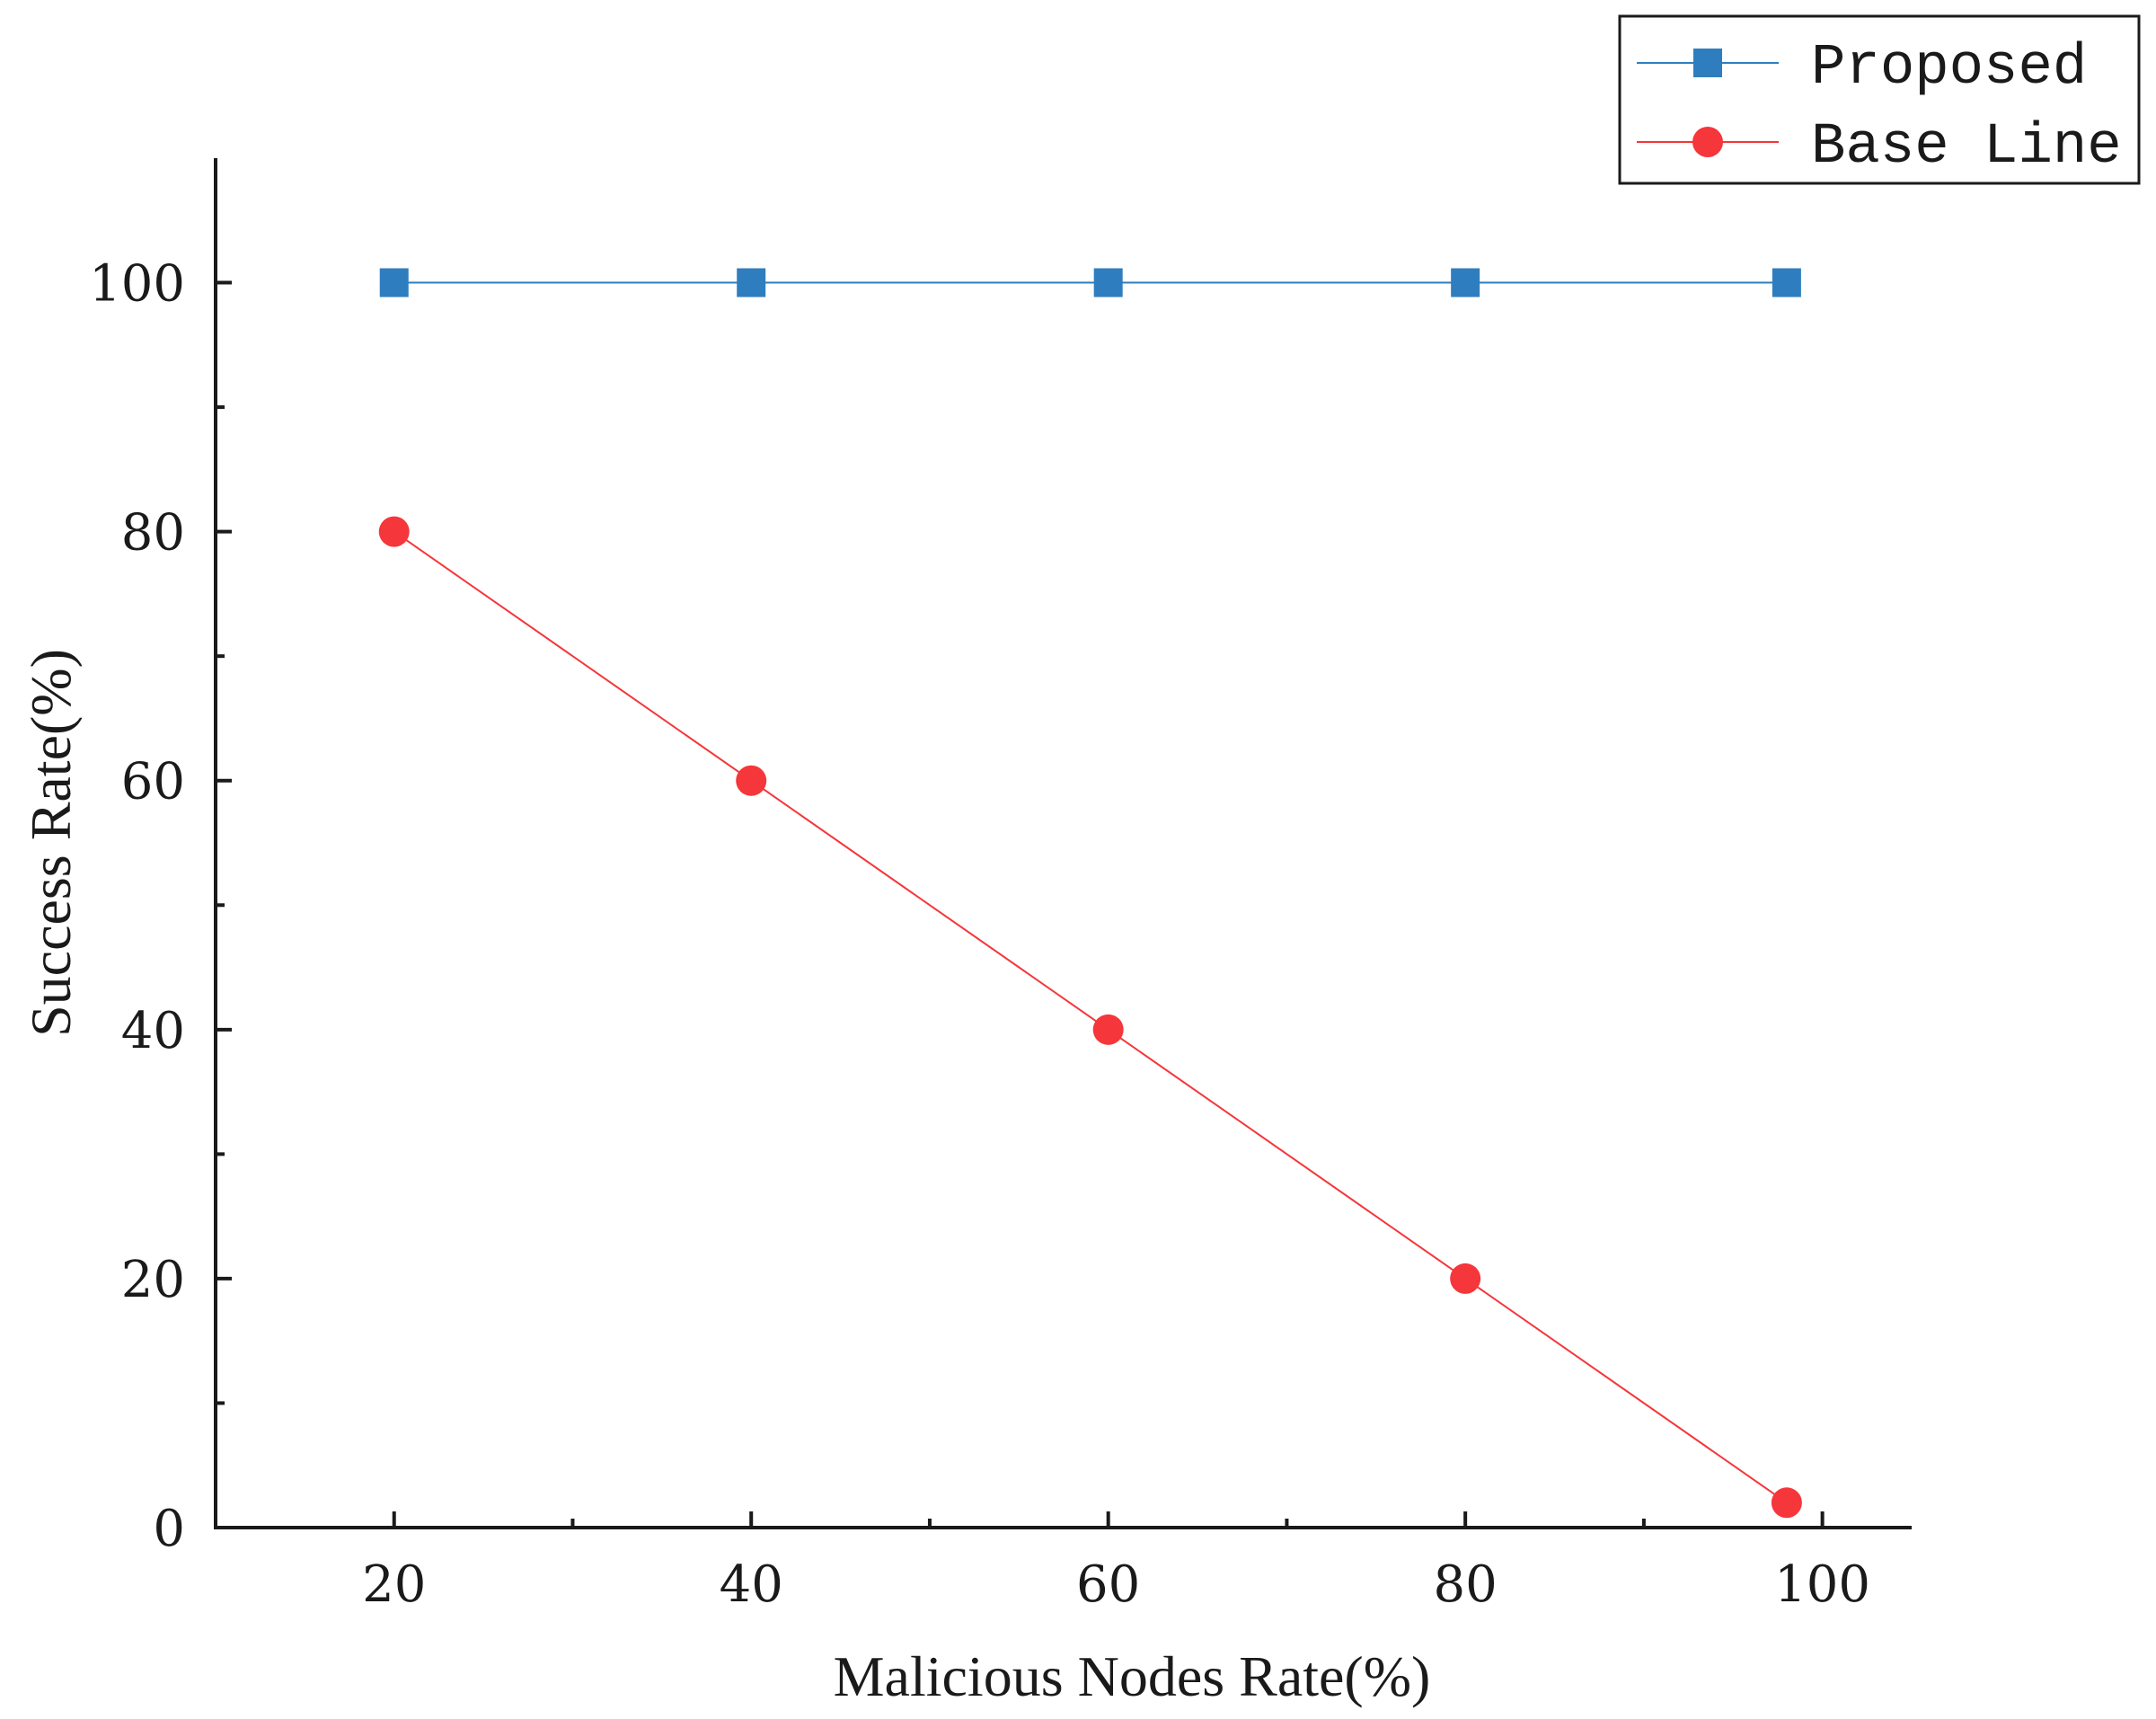  Describe the element at coordinates (161, 906) in the screenshot. I see `y-axis-ticks: 0 20 40 60 80 100` at that location.